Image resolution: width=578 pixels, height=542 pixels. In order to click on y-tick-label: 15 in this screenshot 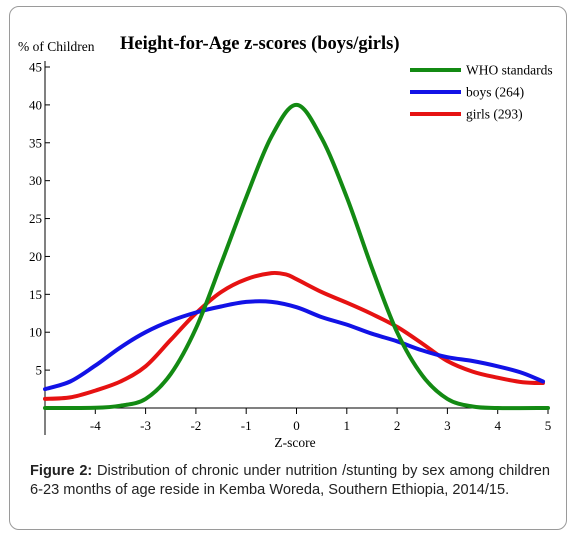, I will do `click(35, 294)`.